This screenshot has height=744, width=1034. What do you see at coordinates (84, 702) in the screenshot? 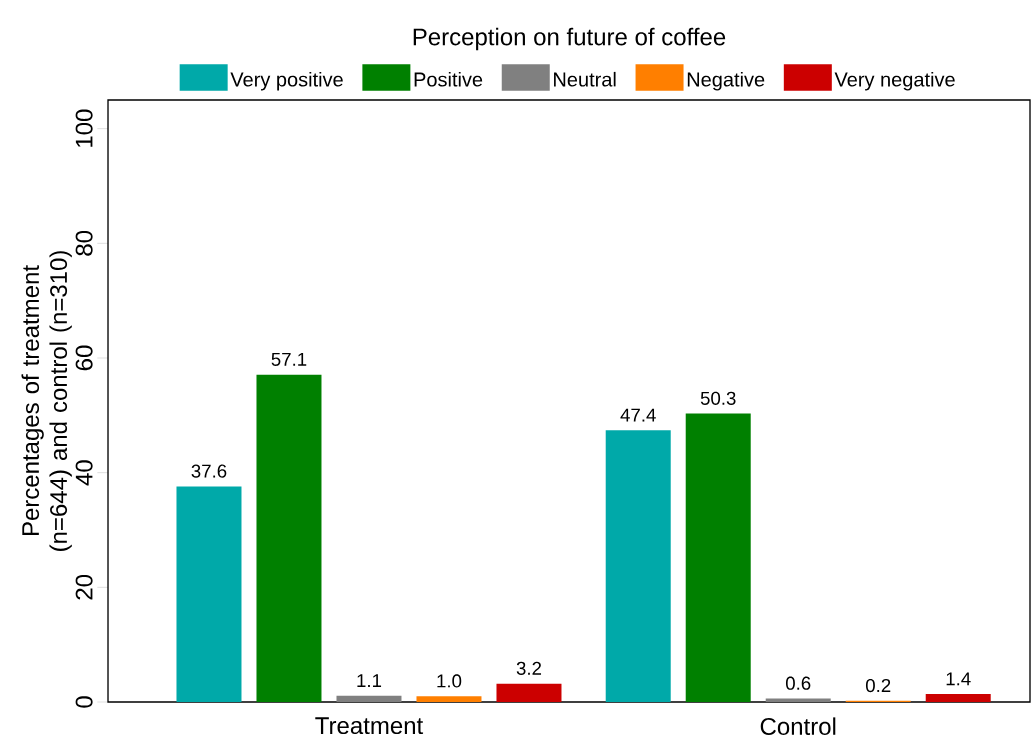
I see `y-tick-label: 0` at bounding box center [84, 702].